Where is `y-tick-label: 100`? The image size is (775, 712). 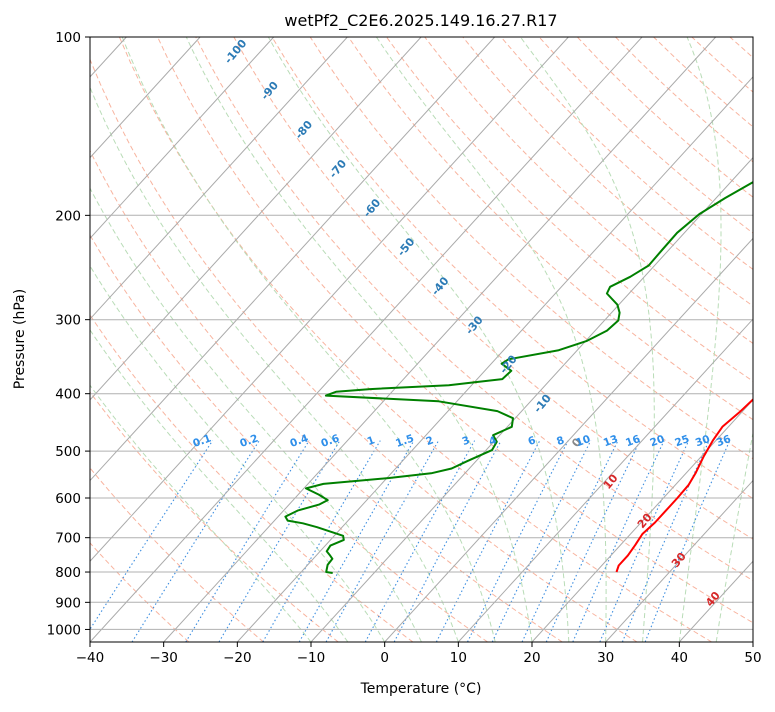 y-tick-label: 100 is located at coordinates (68, 38).